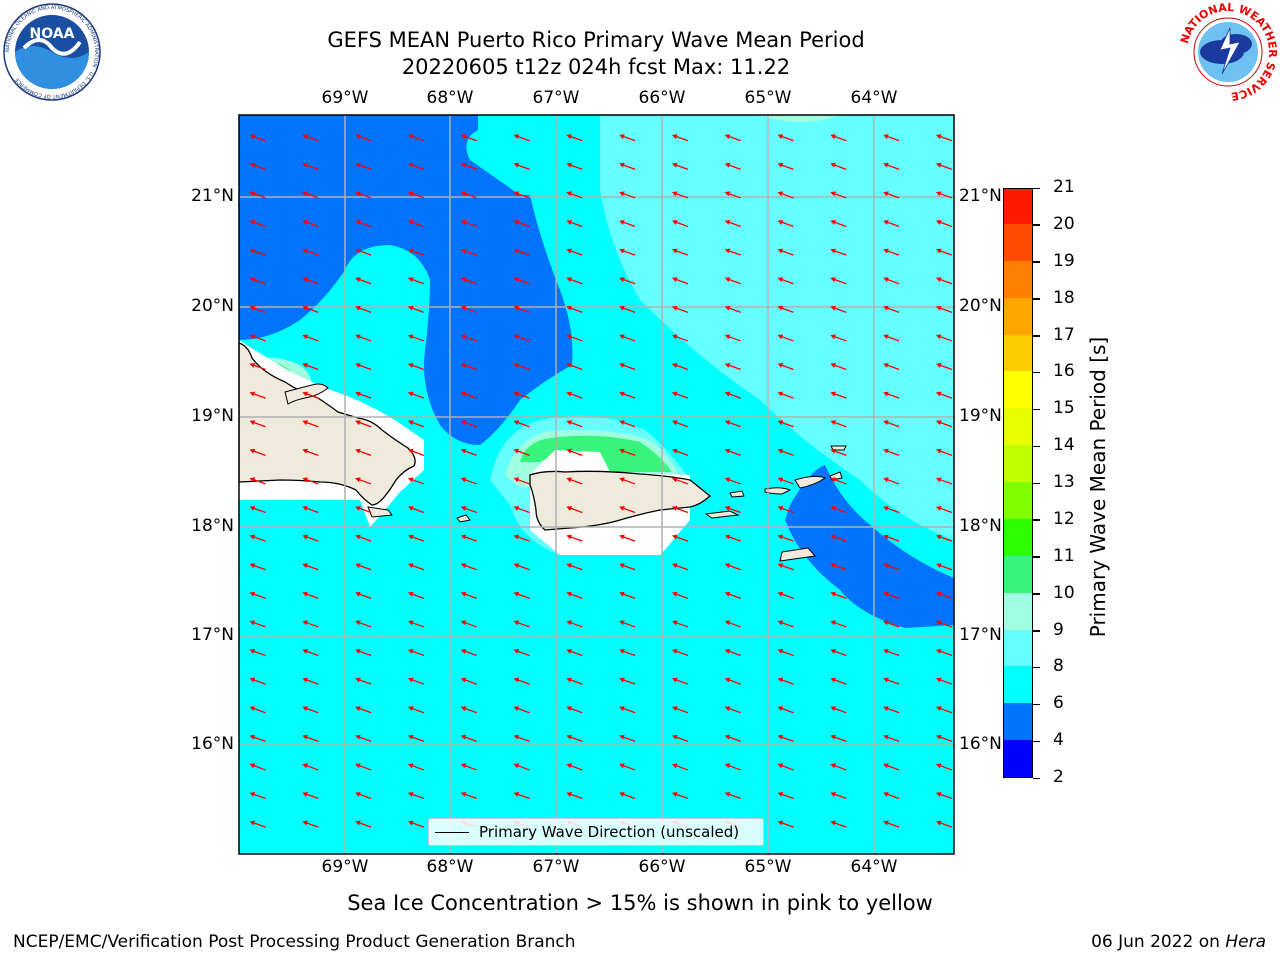  Describe the element at coordinates (345, 98) in the screenshot. I see `lon-label-top: 69°W` at that location.